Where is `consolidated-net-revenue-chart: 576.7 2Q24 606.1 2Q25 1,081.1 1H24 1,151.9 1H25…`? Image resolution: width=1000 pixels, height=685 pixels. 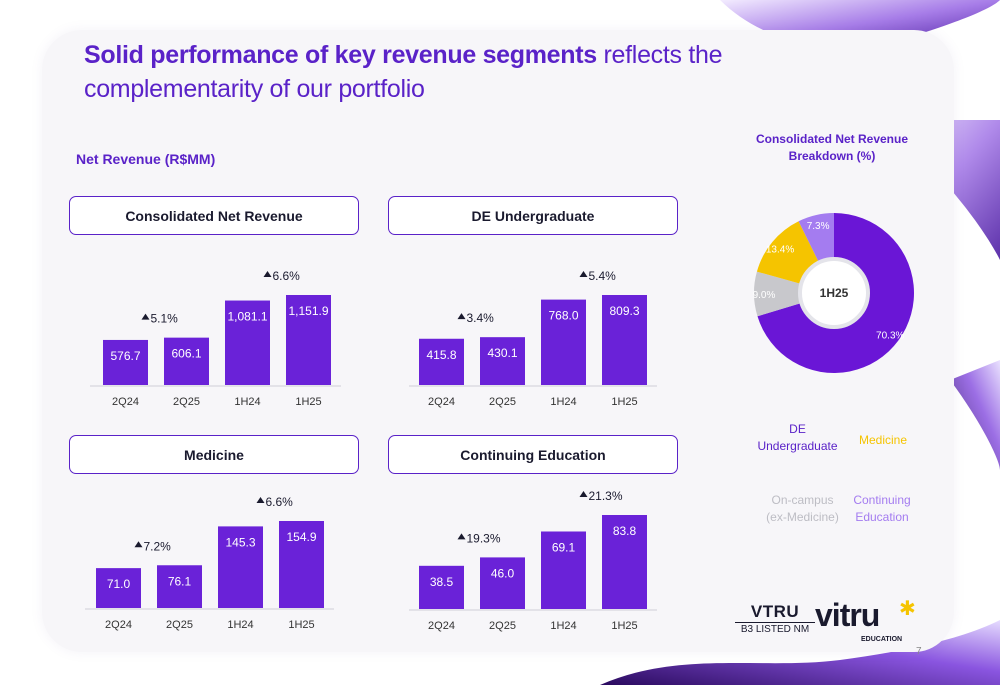
consolidated-net-revenue-chart: 576.7 2Q24 606.1 2Q25 1,081.1 1H24 1,151.9 1H25… is located at coordinates (215, 338).